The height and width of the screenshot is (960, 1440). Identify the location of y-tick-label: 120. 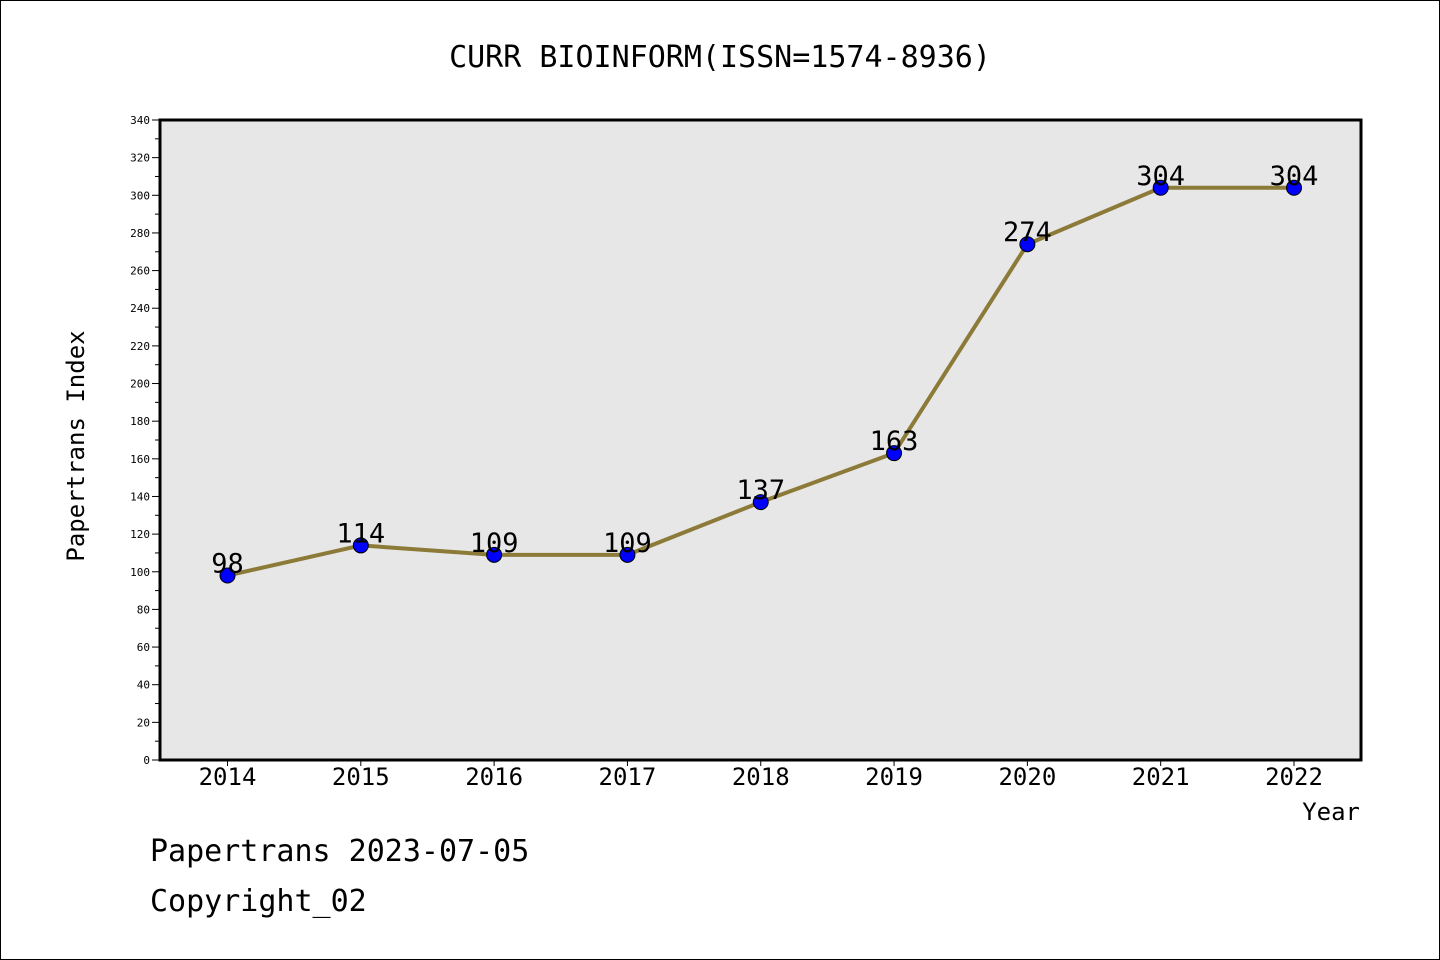
(140, 534).